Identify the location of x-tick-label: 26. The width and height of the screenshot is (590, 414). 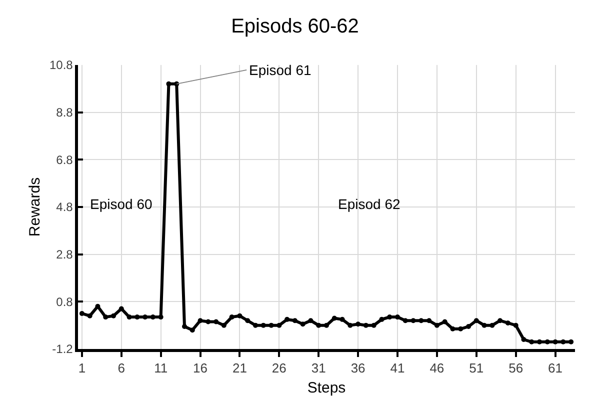
(279, 368).